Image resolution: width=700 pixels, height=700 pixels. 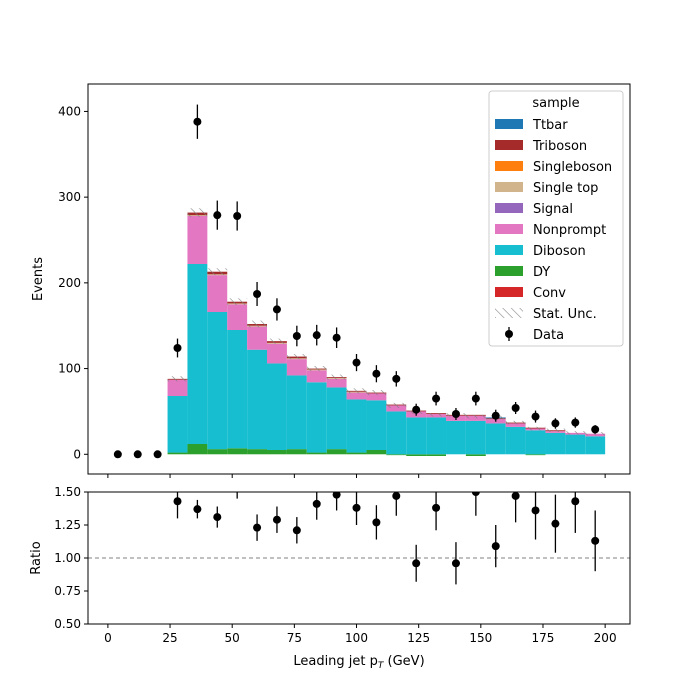 I want to click on legend-swatch-single-top, so click(x=509, y=187).